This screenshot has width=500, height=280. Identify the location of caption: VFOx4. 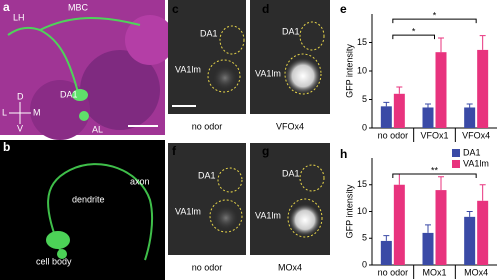
(290, 126).